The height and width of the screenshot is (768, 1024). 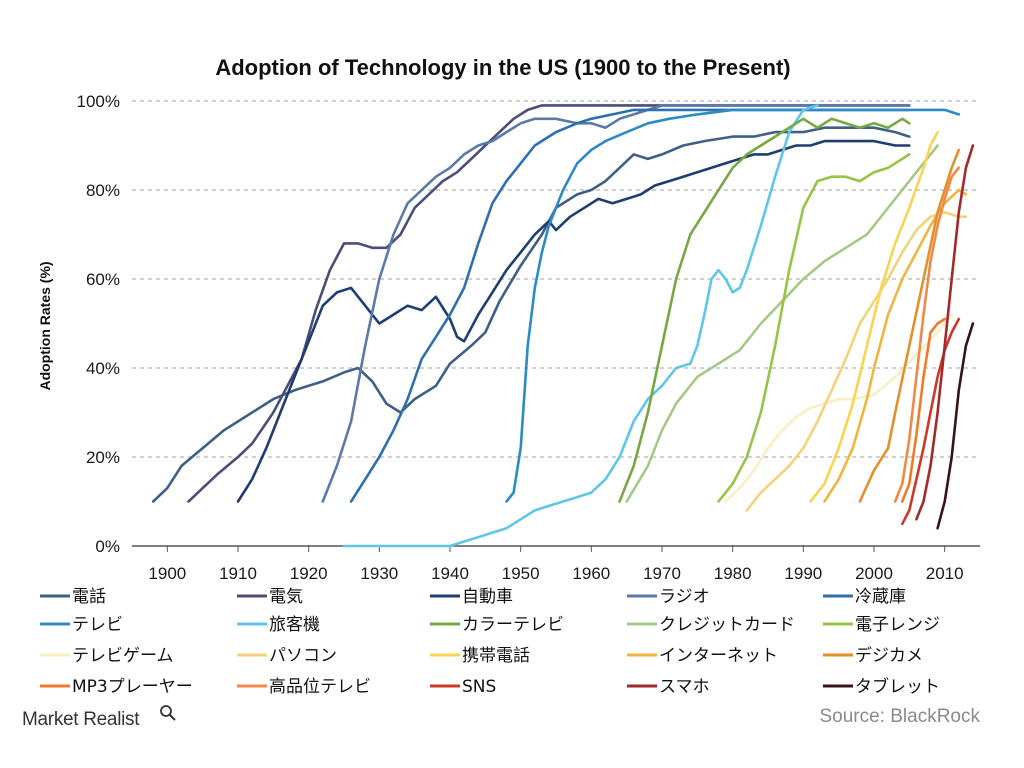 I want to click on x-tick-label: 2010, so click(x=945, y=573).